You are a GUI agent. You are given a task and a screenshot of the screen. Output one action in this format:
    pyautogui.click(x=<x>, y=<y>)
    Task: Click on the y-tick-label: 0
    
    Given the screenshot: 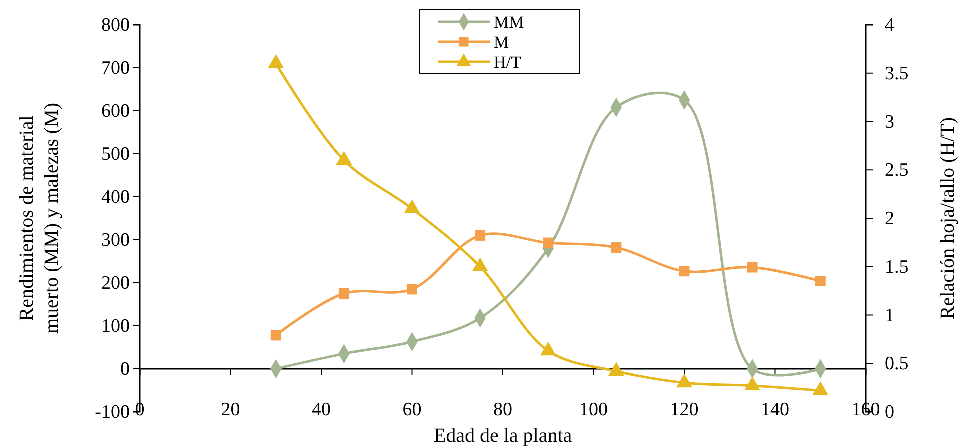 What is the action you would take?
    pyautogui.click(x=125, y=369)
    